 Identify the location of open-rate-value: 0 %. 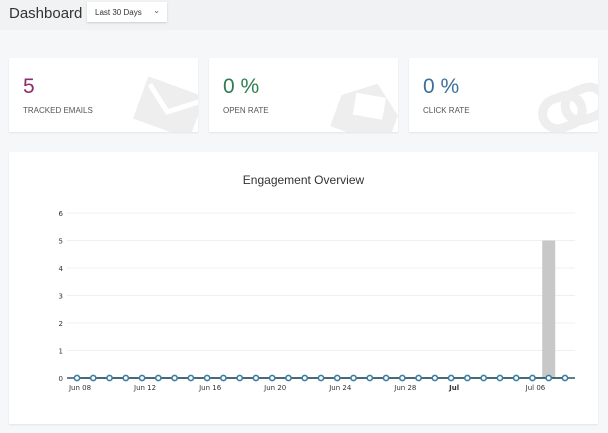
(241, 86).